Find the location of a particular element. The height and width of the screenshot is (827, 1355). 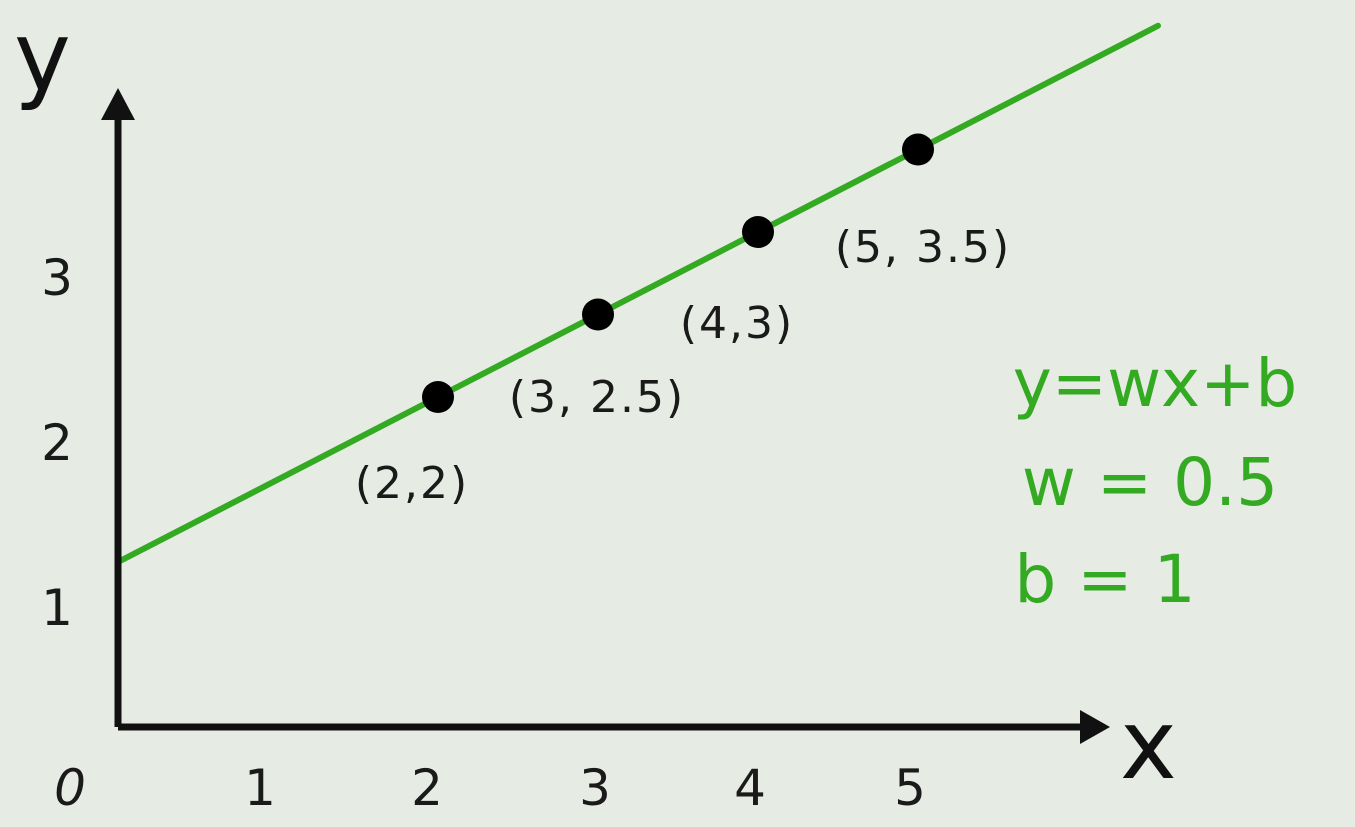

intercept-annotation: b = 1 is located at coordinates (1104, 579).